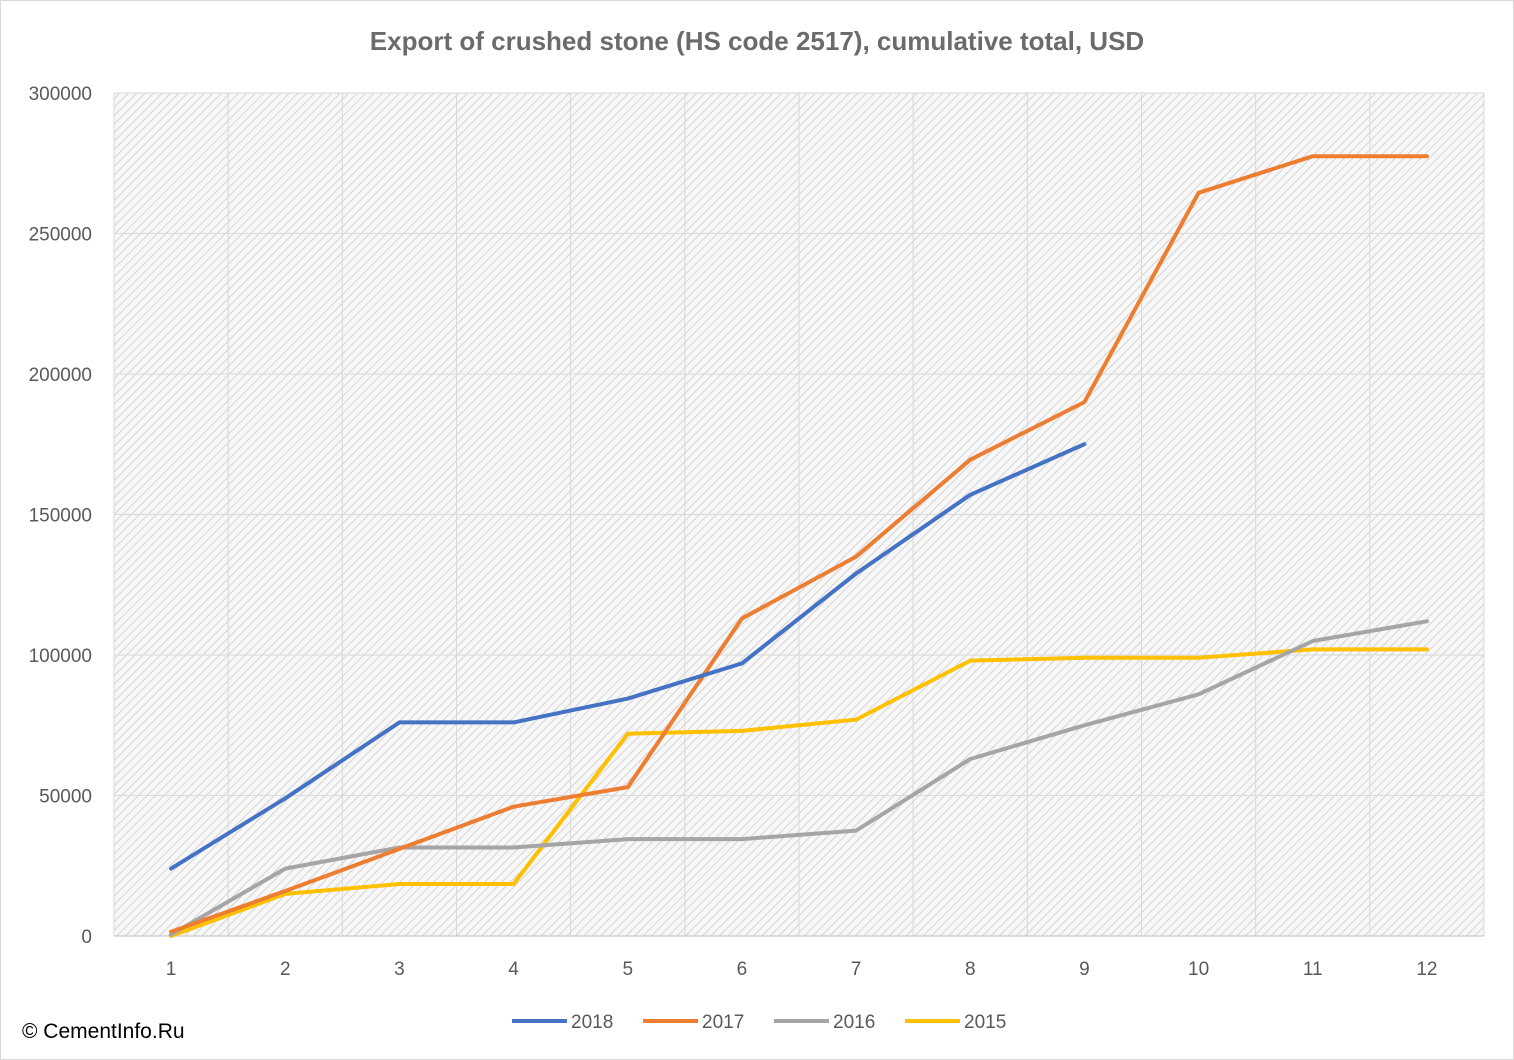 This screenshot has height=1060, width=1514. Describe the element at coordinates (60, 656) in the screenshot. I see `y-tick-label: 100000` at that location.